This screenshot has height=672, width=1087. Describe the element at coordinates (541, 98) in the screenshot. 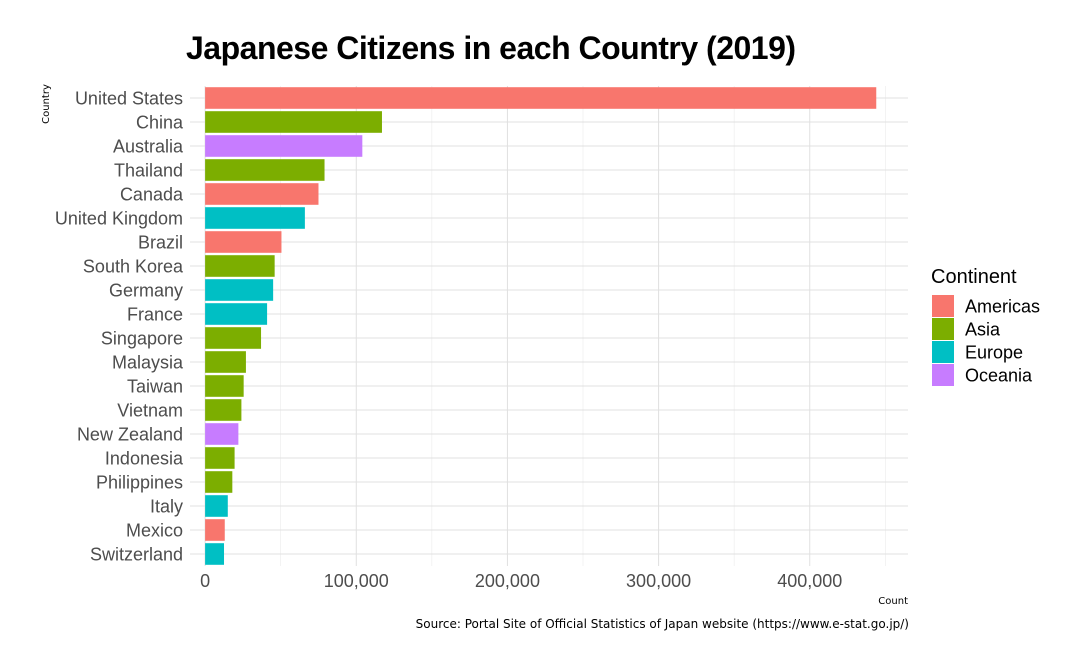

I see `bar-united-states` at that location.